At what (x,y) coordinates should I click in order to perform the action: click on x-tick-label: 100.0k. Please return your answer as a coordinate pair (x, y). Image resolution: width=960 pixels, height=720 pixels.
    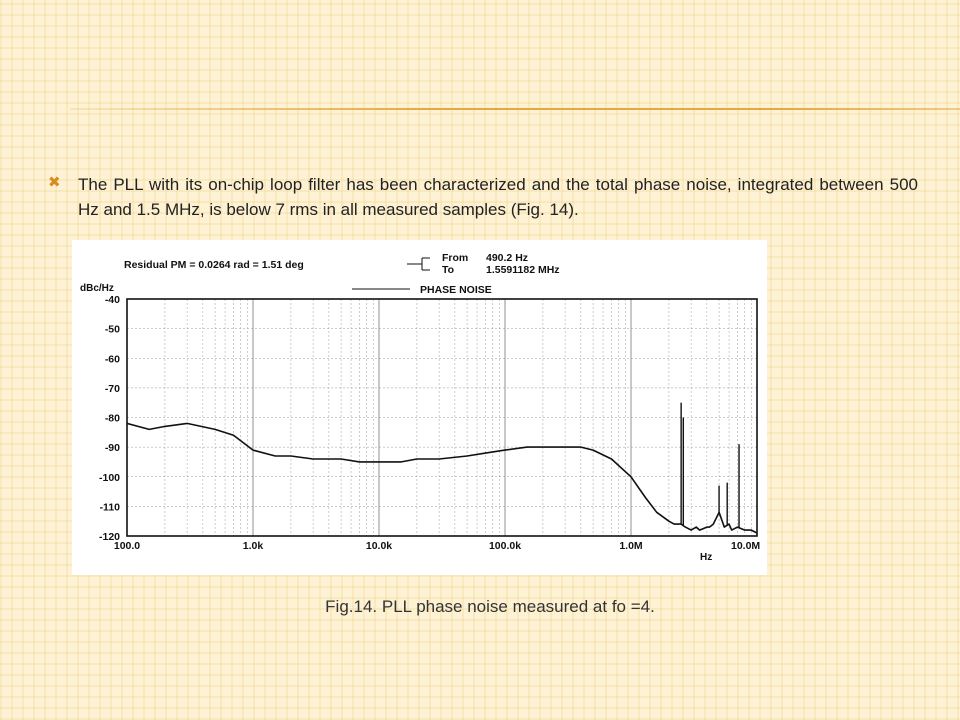
    Looking at the image, I should click on (505, 546).